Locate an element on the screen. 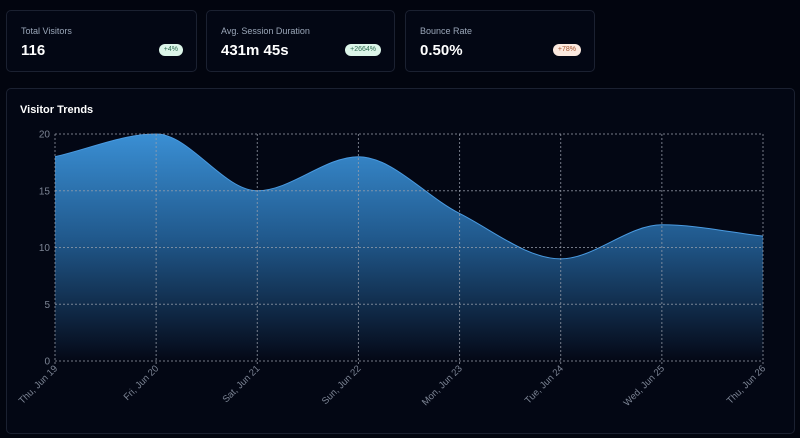 The image size is (800, 438). panel-title: Visitor Trends is located at coordinates (57, 110).